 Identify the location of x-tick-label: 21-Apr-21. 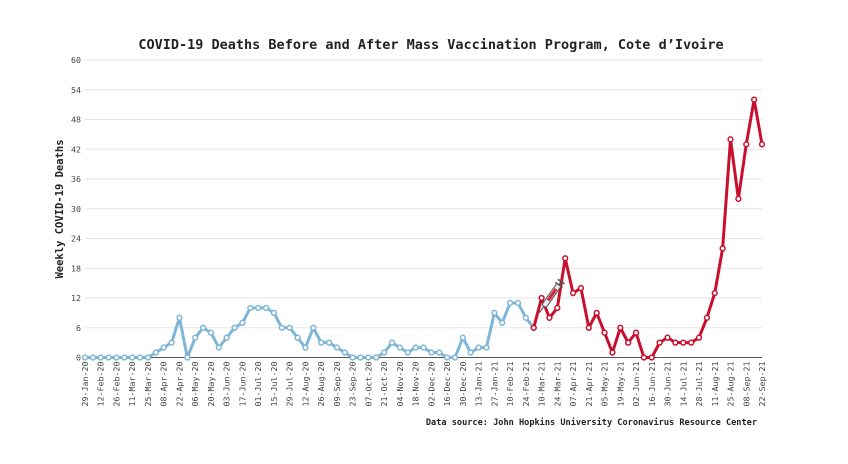
(589, 384).